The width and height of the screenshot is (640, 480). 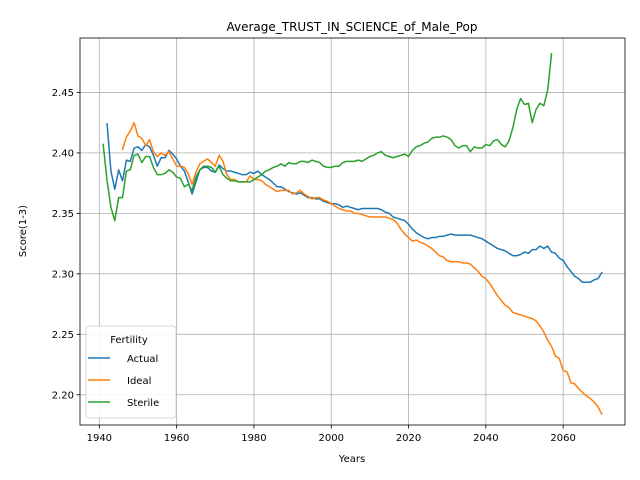 I want to click on y-tick-label-4: 2.40, so click(x=63, y=153).